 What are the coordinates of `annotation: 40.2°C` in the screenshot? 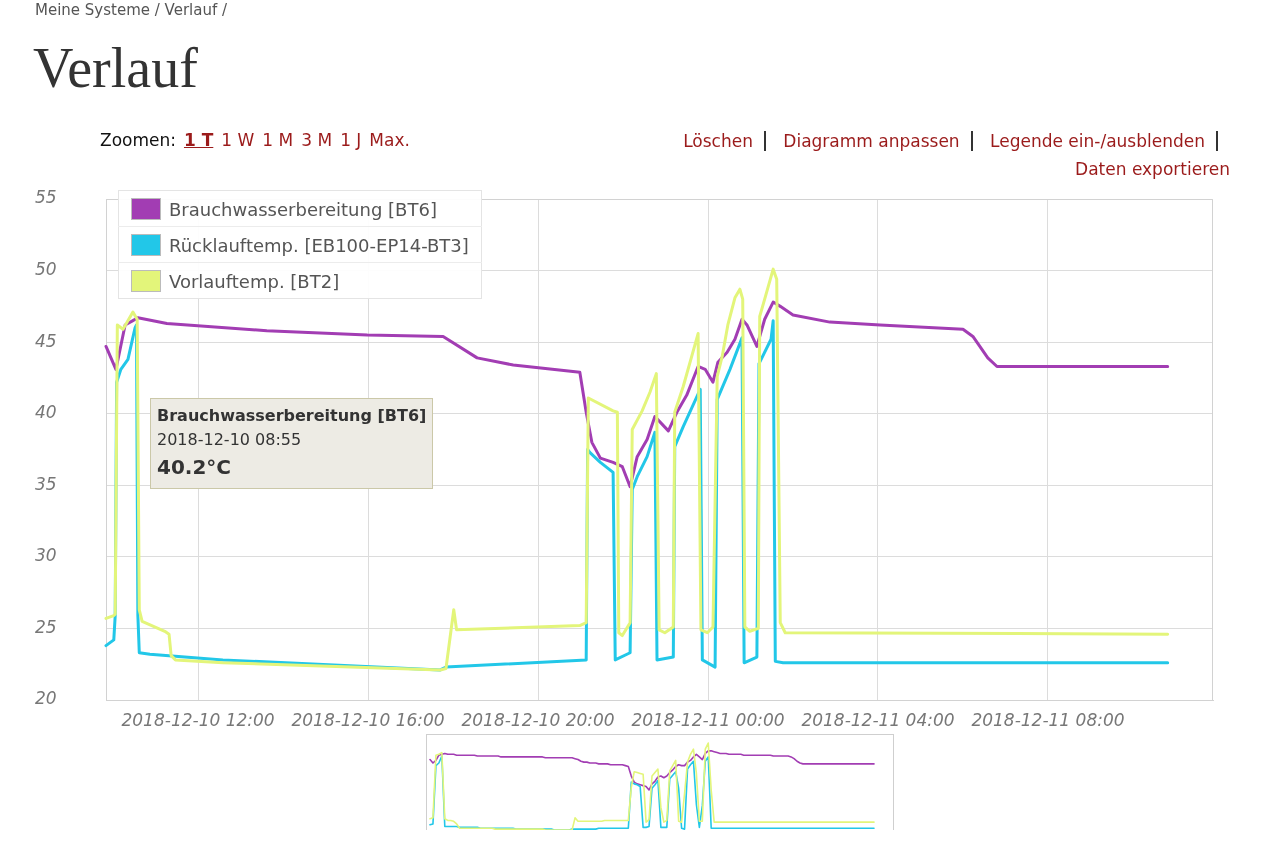 It's located at (194, 467).